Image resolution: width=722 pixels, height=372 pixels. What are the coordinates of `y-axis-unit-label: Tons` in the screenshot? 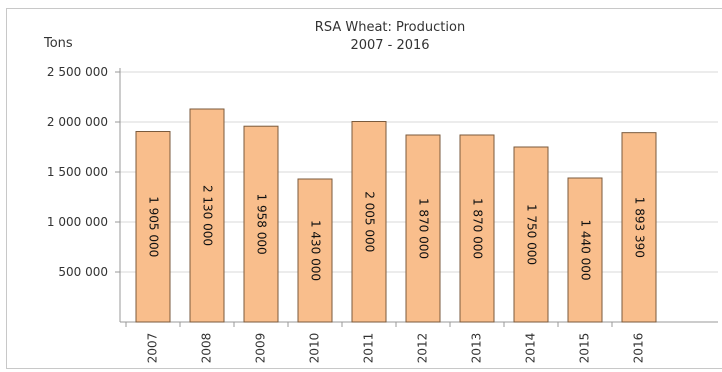 It's located at (58, 43).